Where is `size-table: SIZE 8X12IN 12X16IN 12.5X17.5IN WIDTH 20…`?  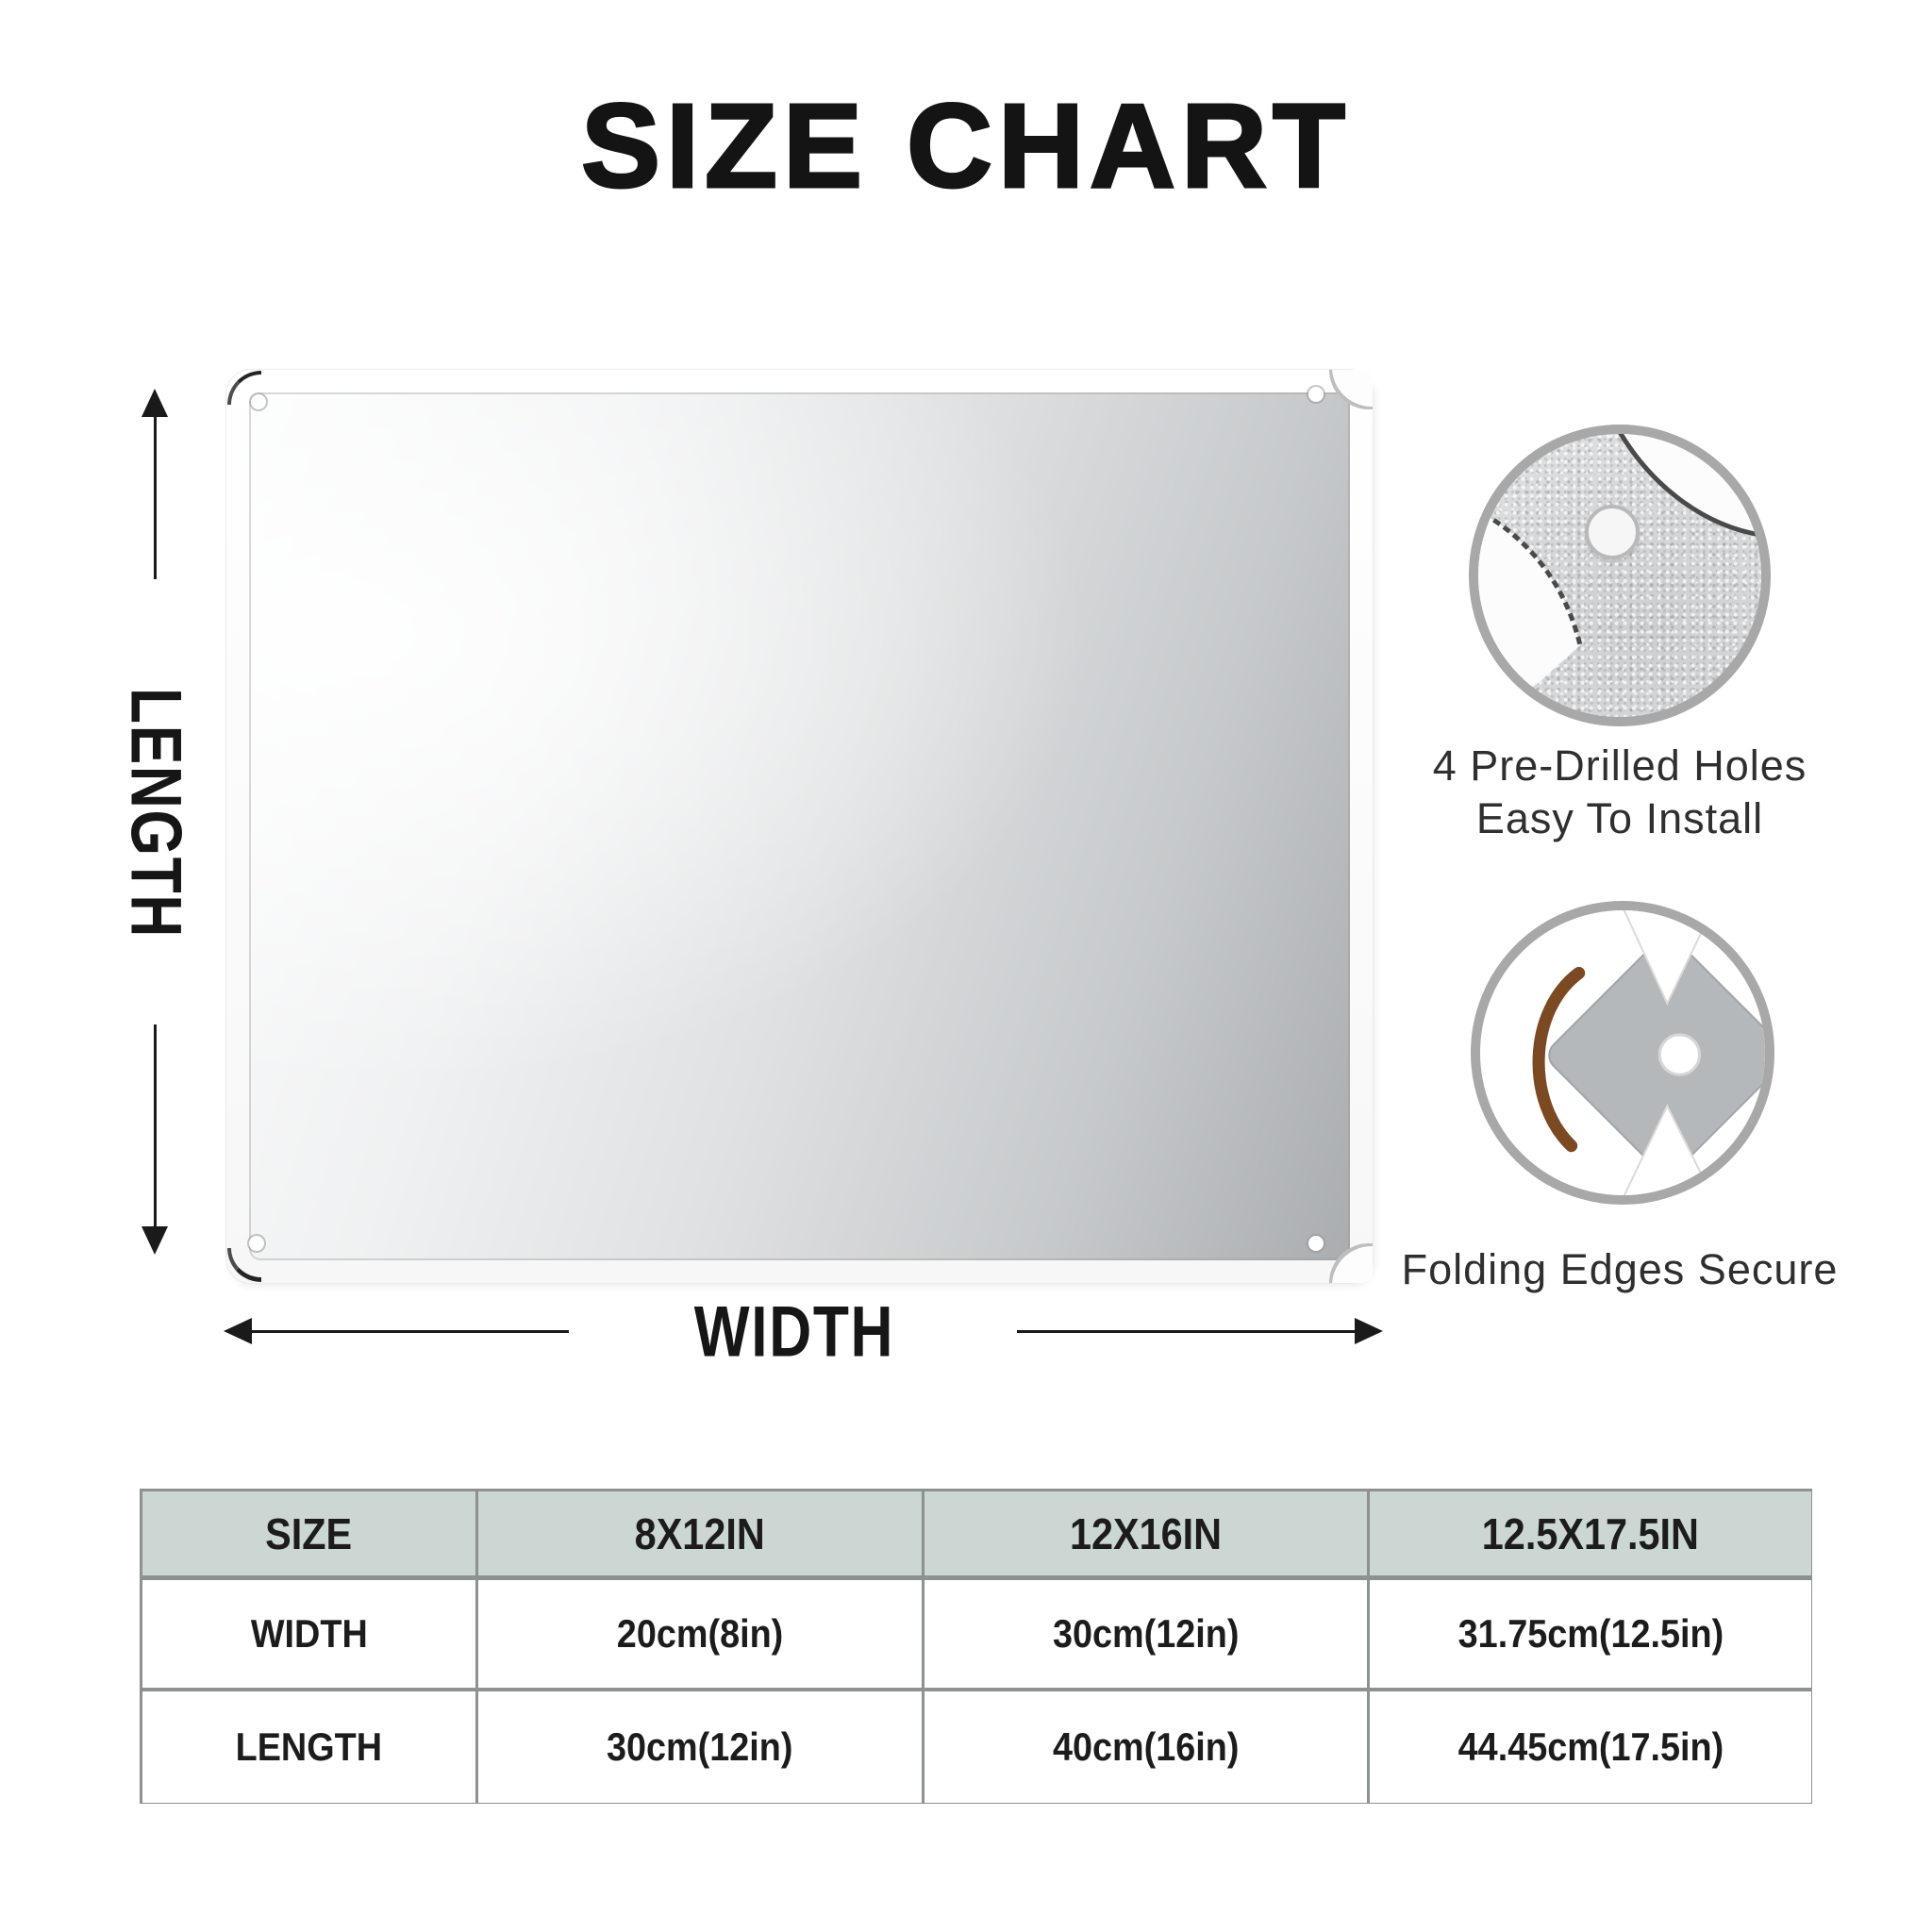 size-table: SIZE 8X12IN 12X16IN 12.5X17.5IN WIDTH 20… is located at coordinates (976, 1647).